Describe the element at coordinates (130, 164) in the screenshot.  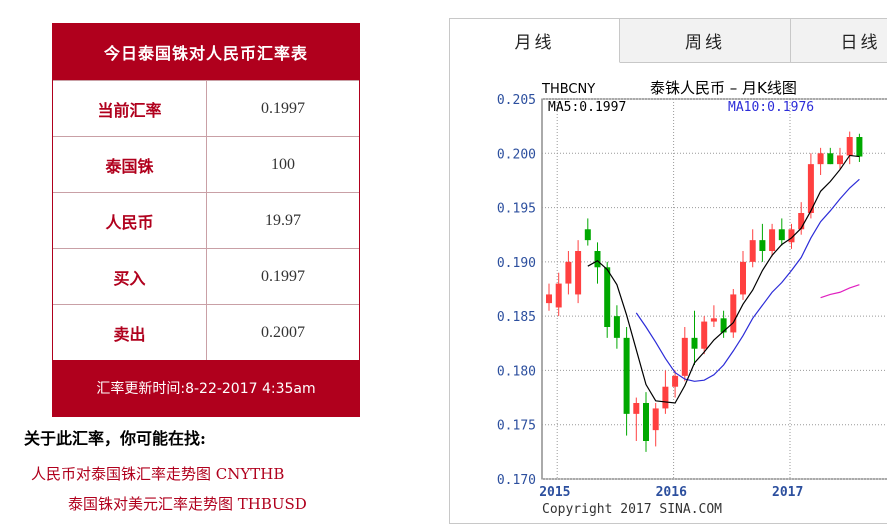
I see `rate-row-label: 泰国铢` at that location.